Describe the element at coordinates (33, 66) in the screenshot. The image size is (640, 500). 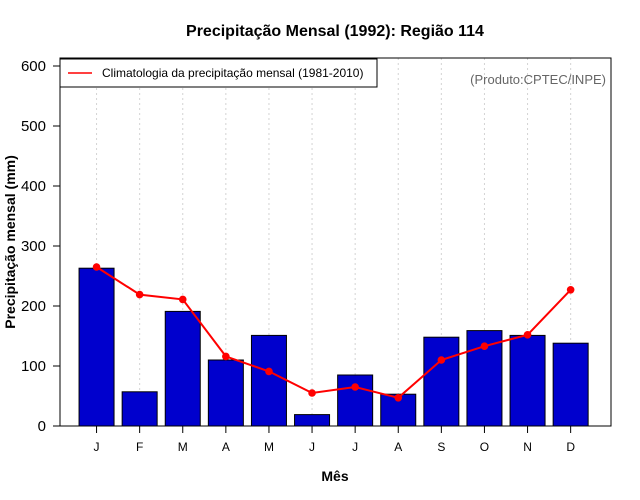
I see `y-tick-label: 600` at that location.